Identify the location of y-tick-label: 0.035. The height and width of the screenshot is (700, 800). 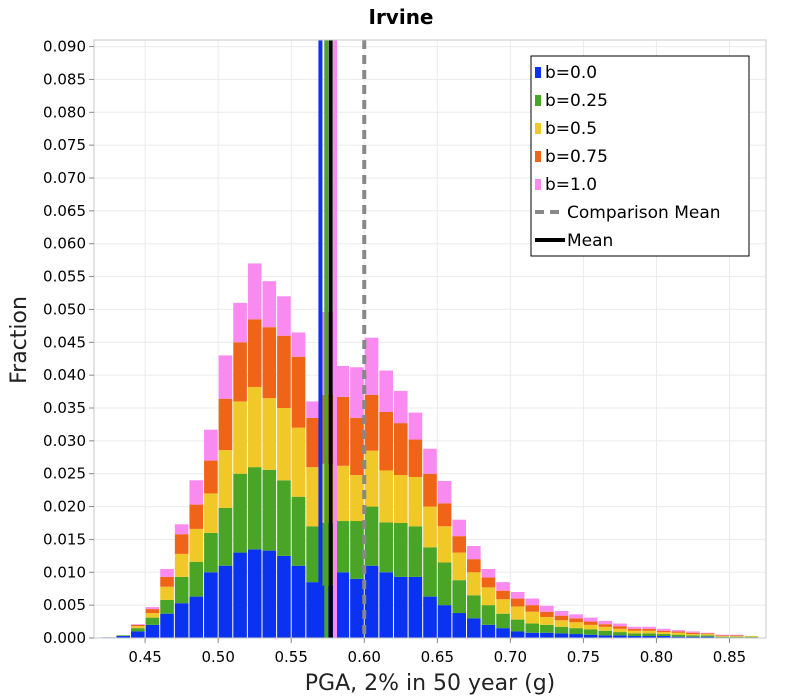
(64, 408).